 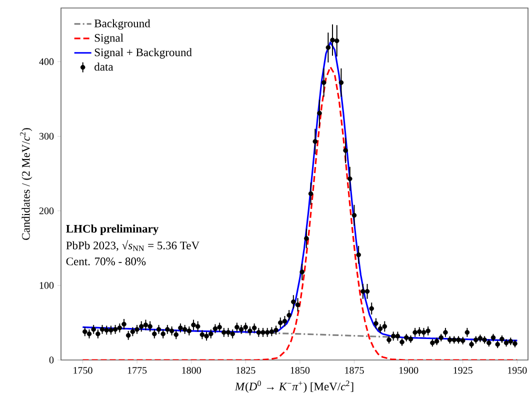 What do you see at coordinates (133, 246) in the screenshot?
I see `annotation: PbPb 2023, √s$_{NN}$ = 5.36 TeV` at bounding box center [133, 246].